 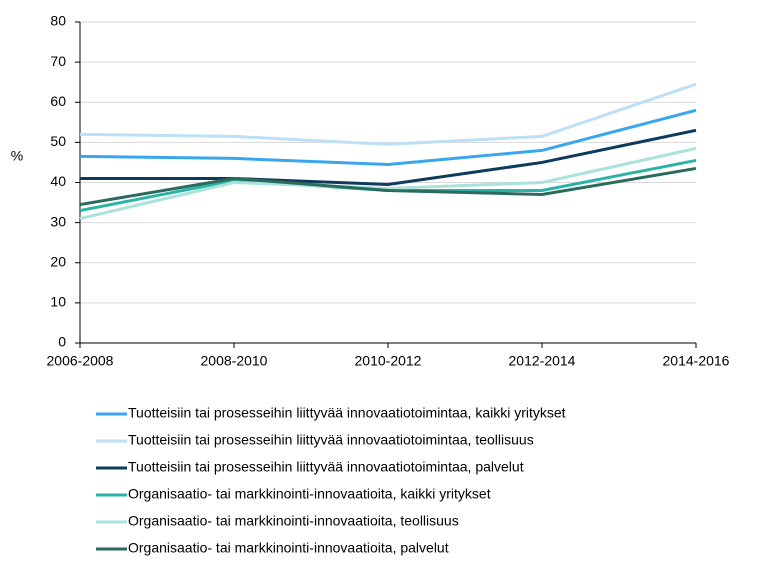 I want to click on x-tick-label: 2014-2016, so click(x=696, y=361).